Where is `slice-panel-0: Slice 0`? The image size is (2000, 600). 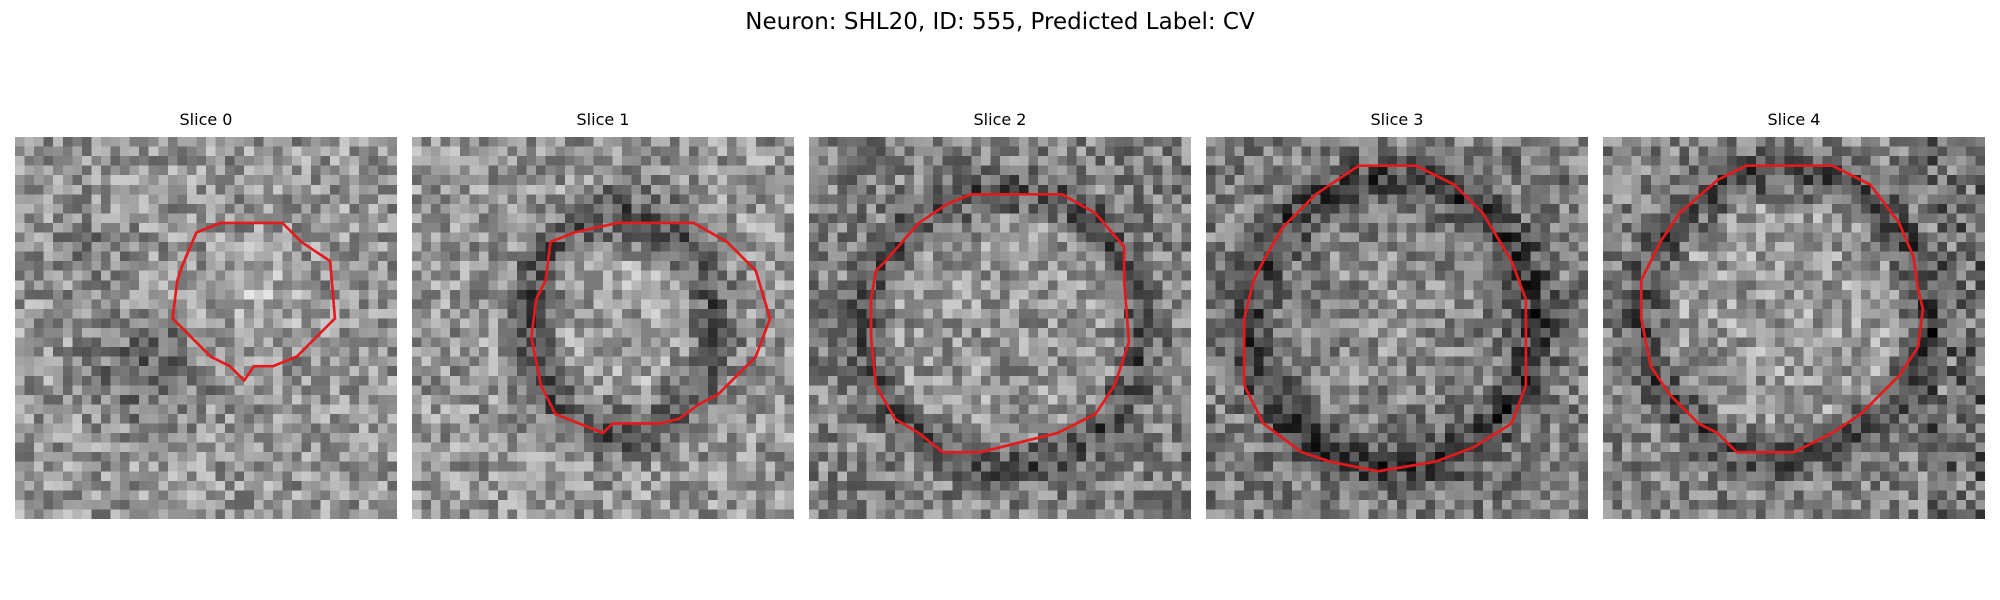
slice-panel-0: Slice 0 is located at coordinates (206, 314).